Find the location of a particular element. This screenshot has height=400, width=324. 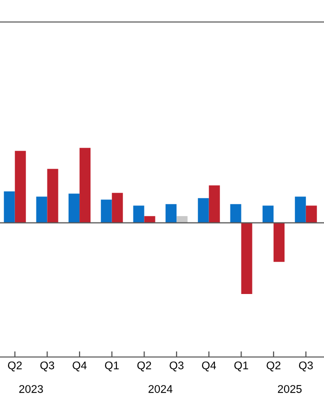

text: 2023 is located at coordinates (31, 389).